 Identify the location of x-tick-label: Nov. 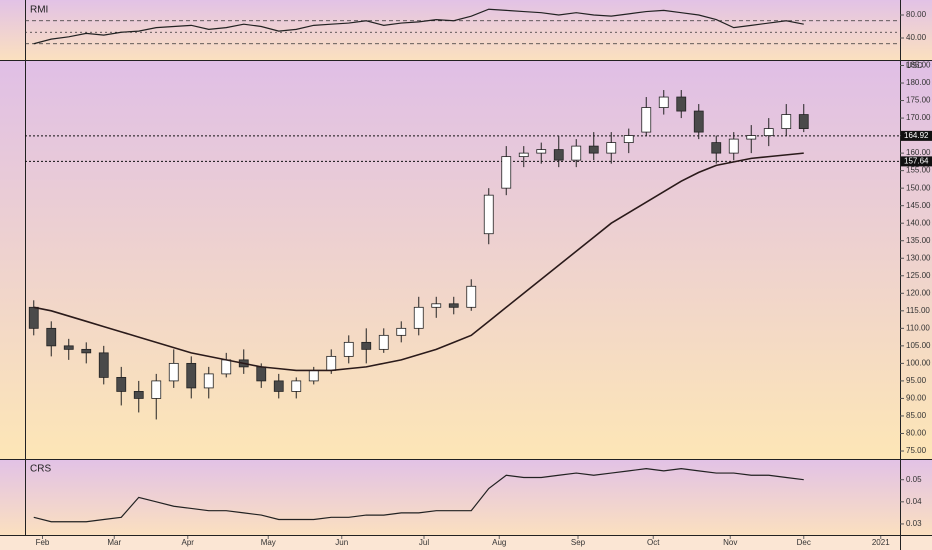
(730, 542).